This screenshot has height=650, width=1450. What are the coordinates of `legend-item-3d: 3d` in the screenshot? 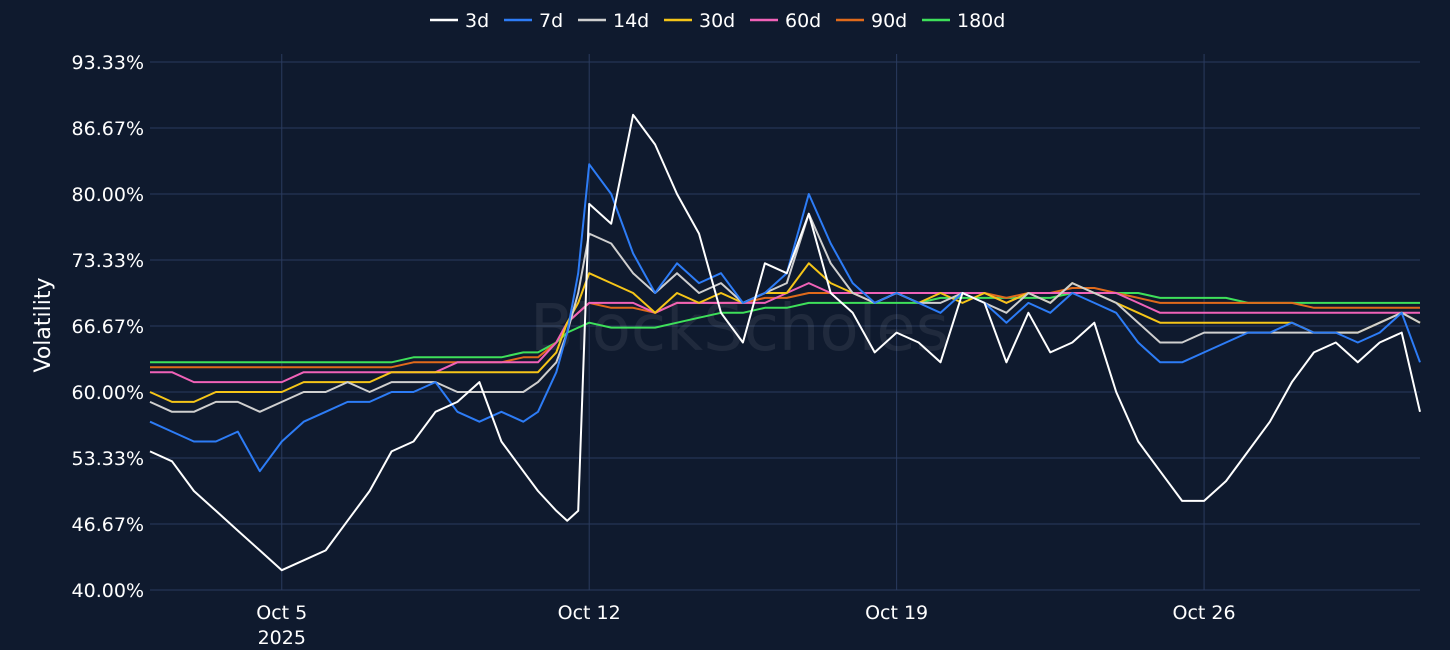 It's located at (459, 21).